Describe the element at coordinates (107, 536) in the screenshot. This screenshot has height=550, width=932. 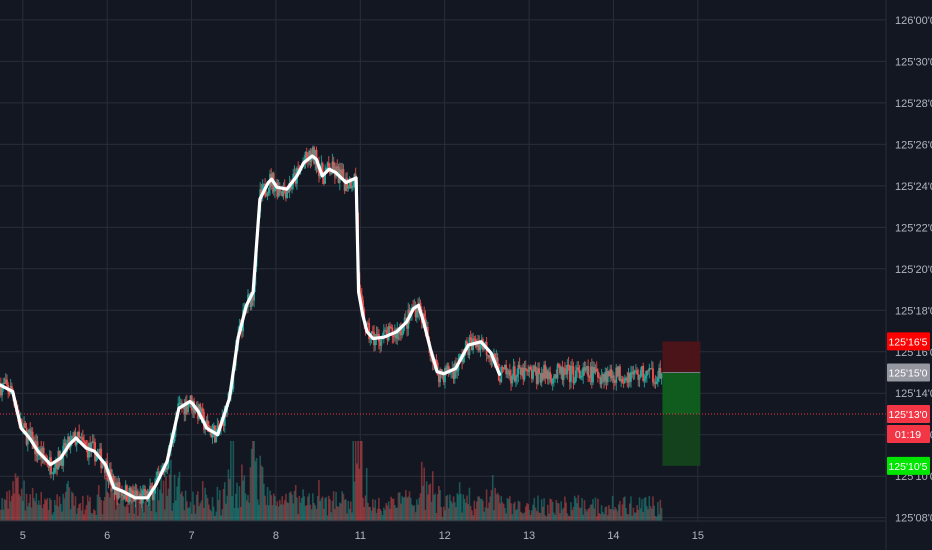
I see `time-tick-label: 6` at that location.